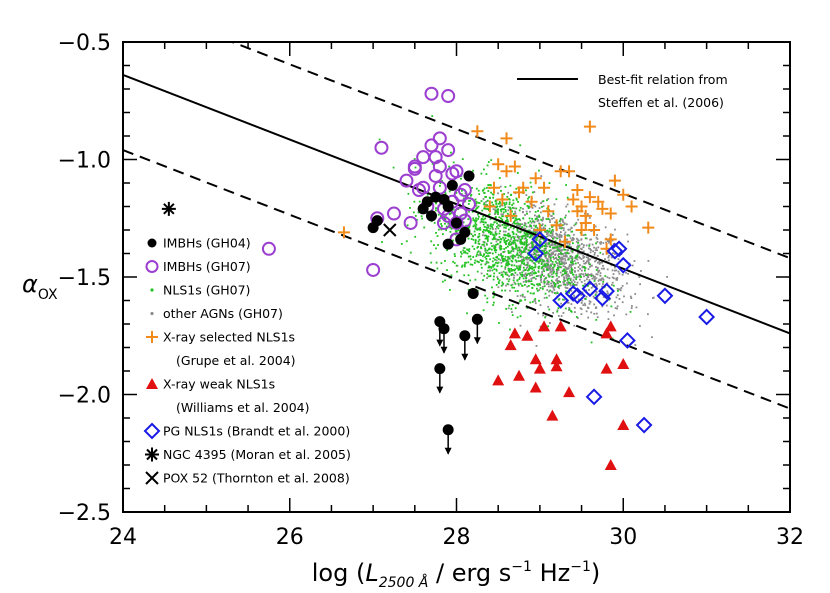  I want to click on legend-label-pox-52-thornton-et-al-2008: POX 52 (Thornton et al. 2008), so click(256, 478).